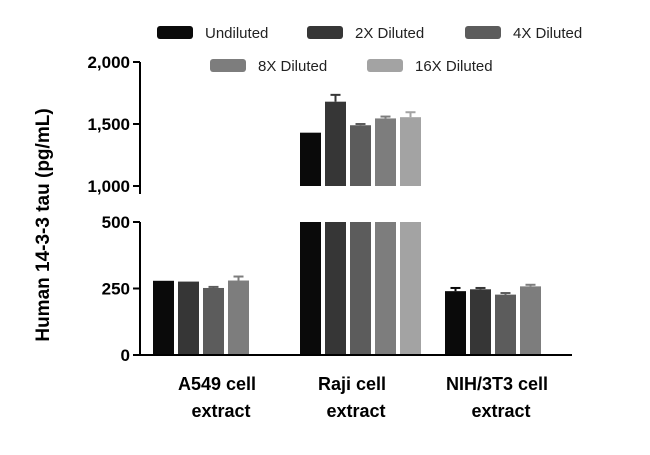  I want to click on legend-label: 16X Diluted, so click(454, 66).